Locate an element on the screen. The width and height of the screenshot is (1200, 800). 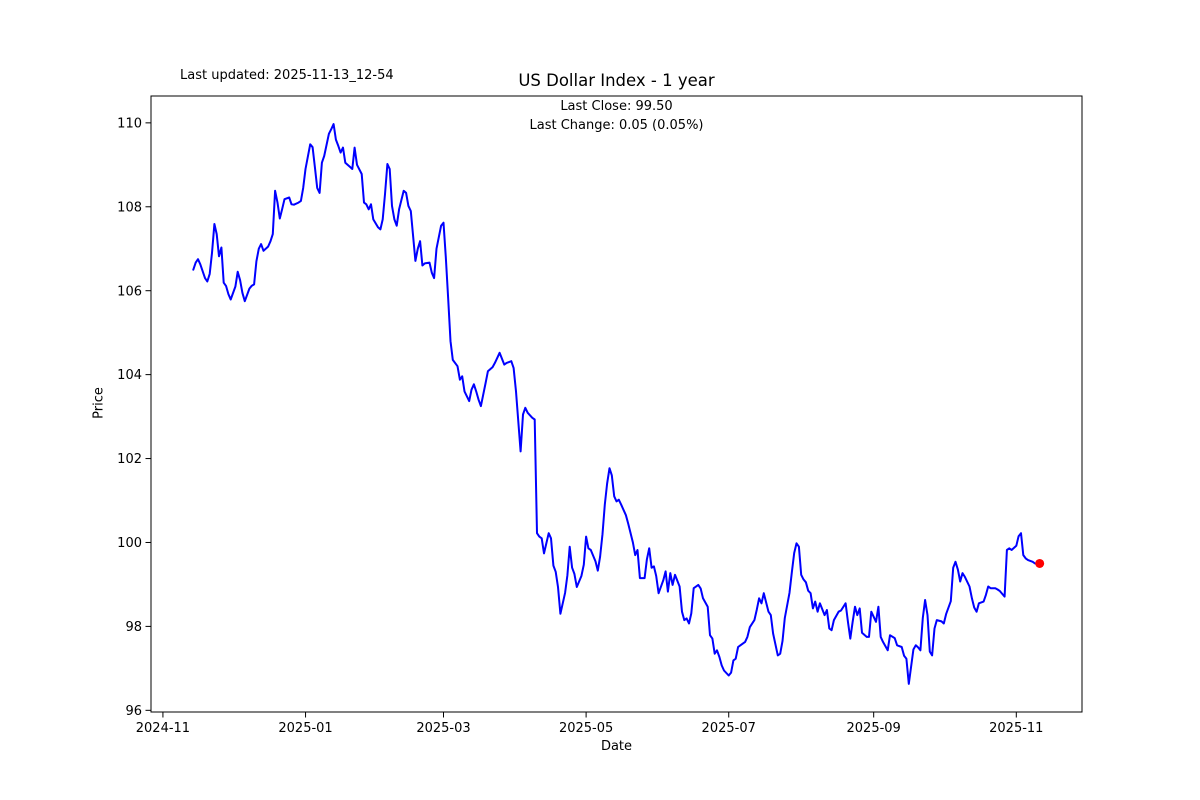
x-tick-label: 2025-11 is located at coordinates (1016, 728).